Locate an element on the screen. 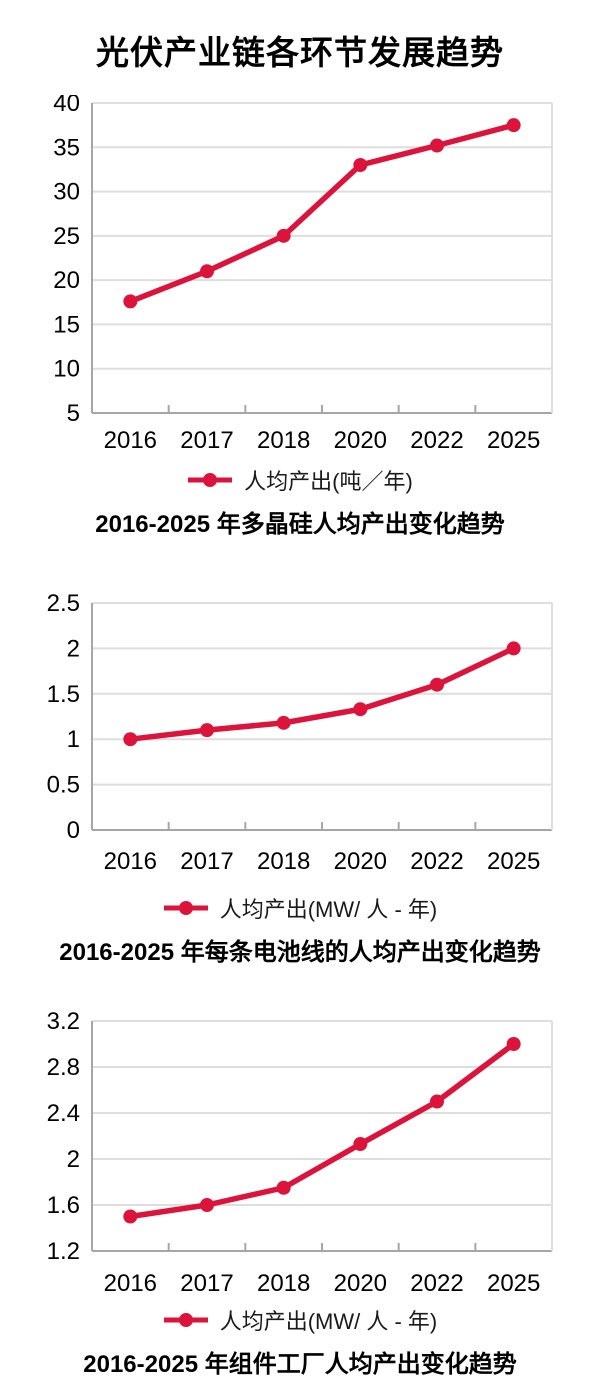 This screenshot has width=600, height=1391. svg-text: 10 is located at coordinates (66, 369).